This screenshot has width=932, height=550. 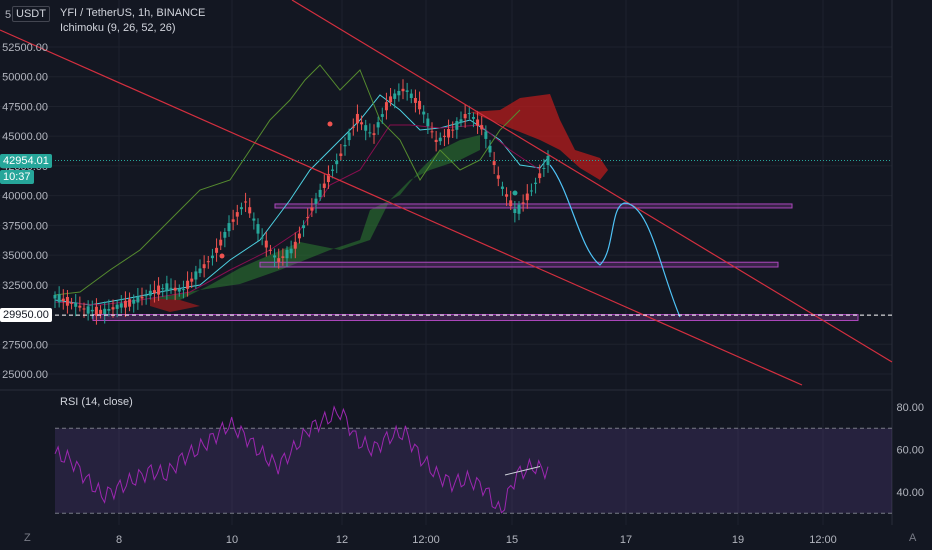 What do you see at coordinates (25, 48) in the screenshot?
I see `price-tick-label: 52500.00` at bounding box center [25, 48].